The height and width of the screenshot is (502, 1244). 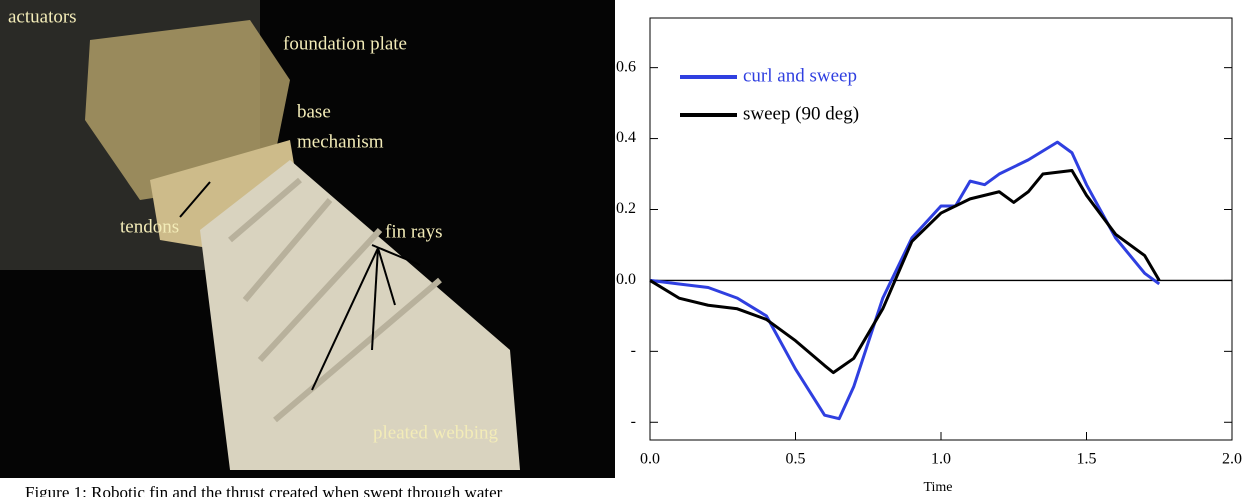 What do you see at coordinates (1087, 459) in the screenshot?
I see `x-tick-label: 1.5` at bounding box center [1087, 459].